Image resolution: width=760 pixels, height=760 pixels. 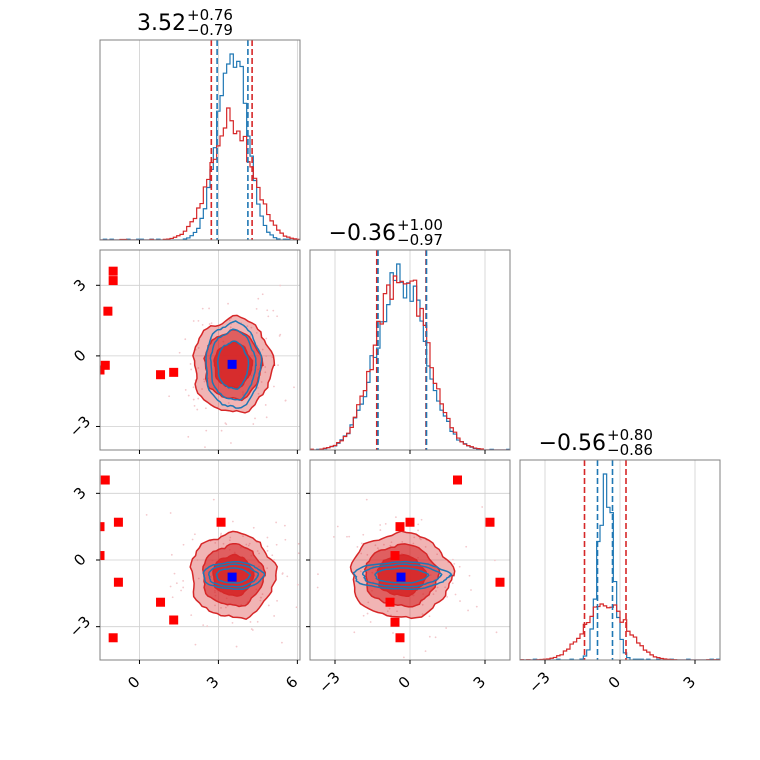 What do you see at coordinates (329, 682) in the screenshot?
I see `panel-2-1-tick-label-x: −3` at bounding box center [329, 682].